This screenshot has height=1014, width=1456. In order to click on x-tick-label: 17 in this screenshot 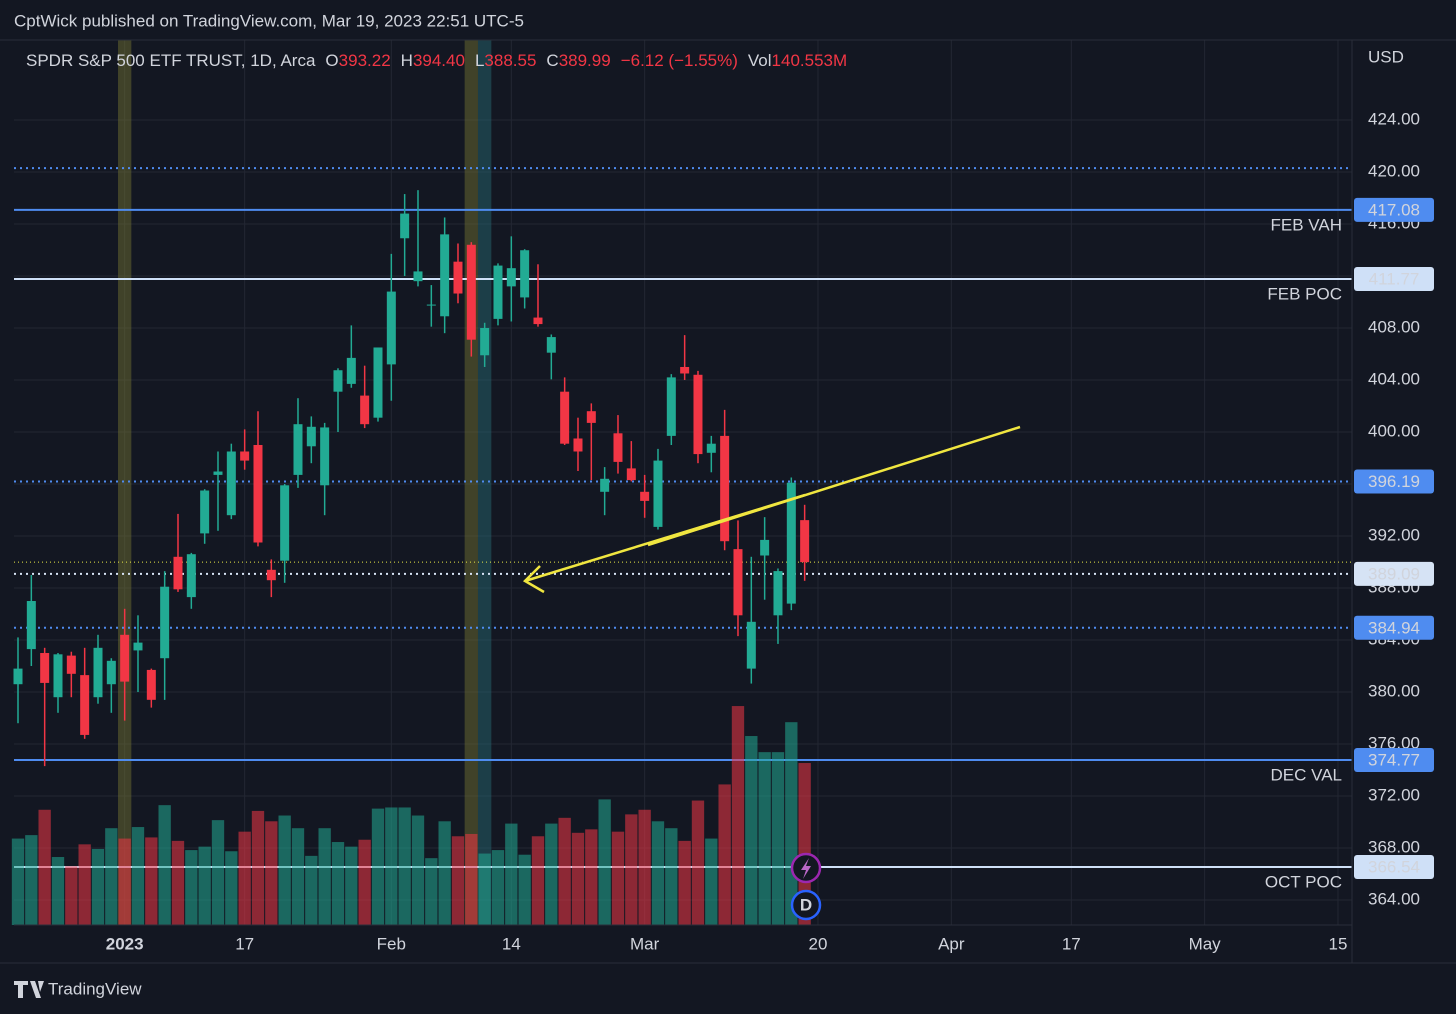, I will do `click(244, 943)`.